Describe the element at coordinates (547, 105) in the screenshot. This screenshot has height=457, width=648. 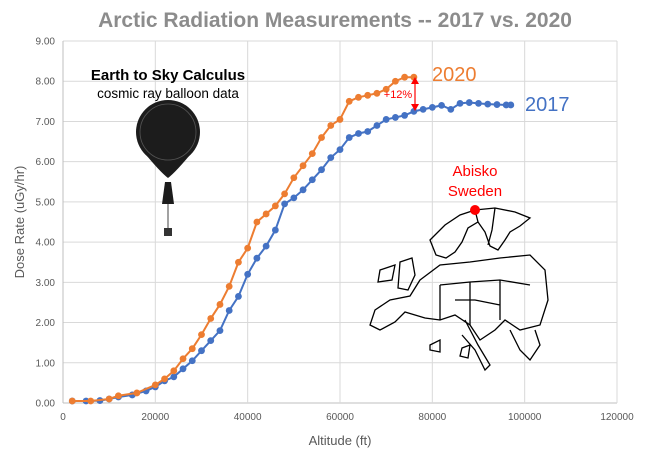
I see `series-label-2017: 2017` at that location.